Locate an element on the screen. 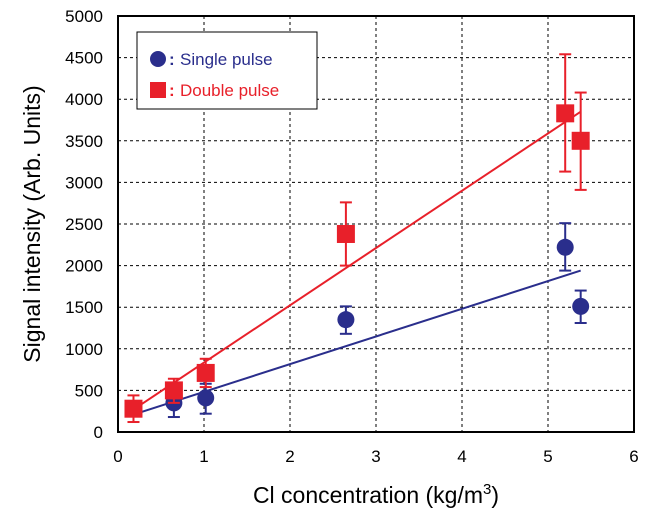 The width and height of the screenshot is (656, 517). legend-single-pulse-marker is located at coordinates (158, 59).